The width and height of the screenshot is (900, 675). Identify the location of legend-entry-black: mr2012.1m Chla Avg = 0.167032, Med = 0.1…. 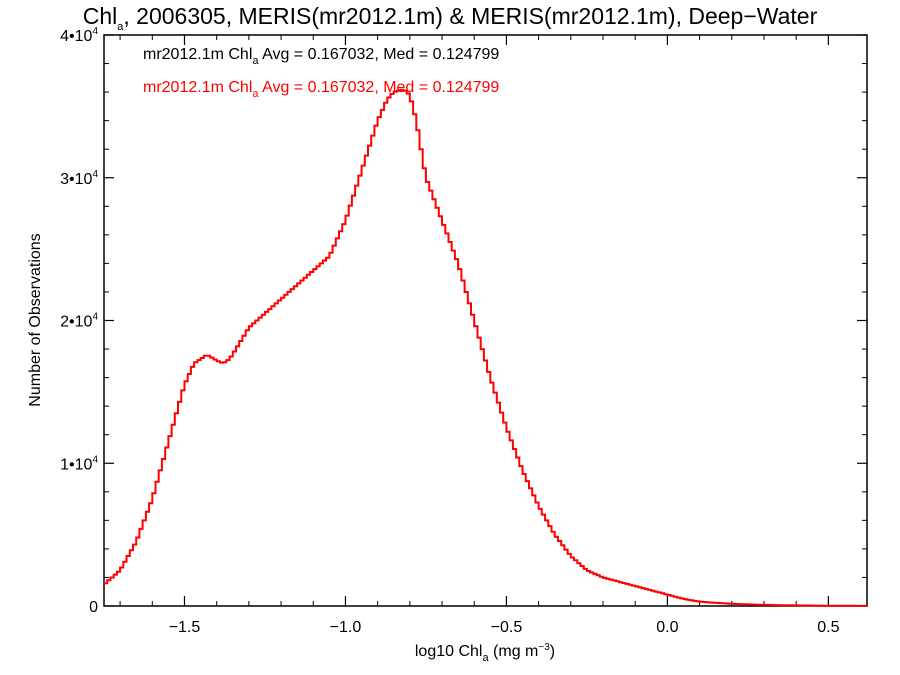
(321, 56).